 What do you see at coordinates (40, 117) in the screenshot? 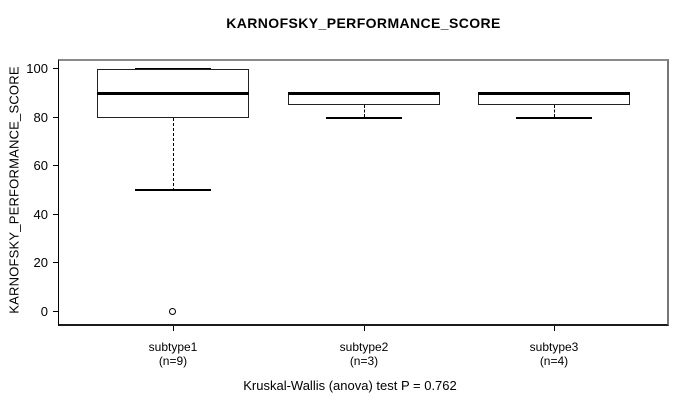
I see `y-tick-label: 80` at bounding box center [40, 117].